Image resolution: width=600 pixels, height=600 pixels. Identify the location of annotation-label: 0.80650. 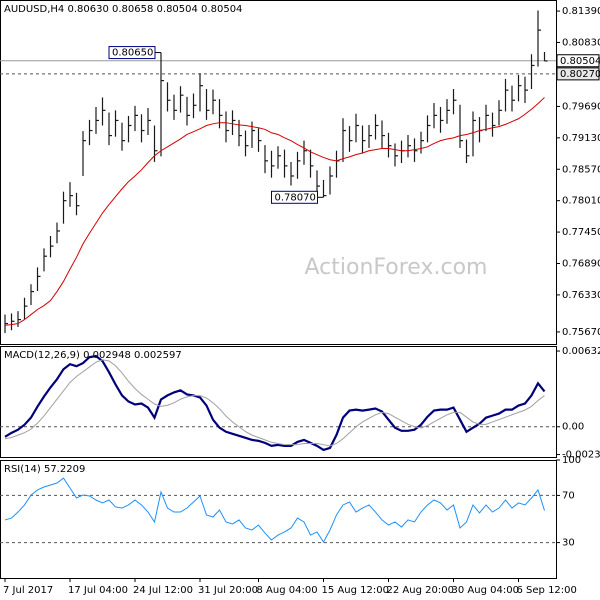
(132, 53).